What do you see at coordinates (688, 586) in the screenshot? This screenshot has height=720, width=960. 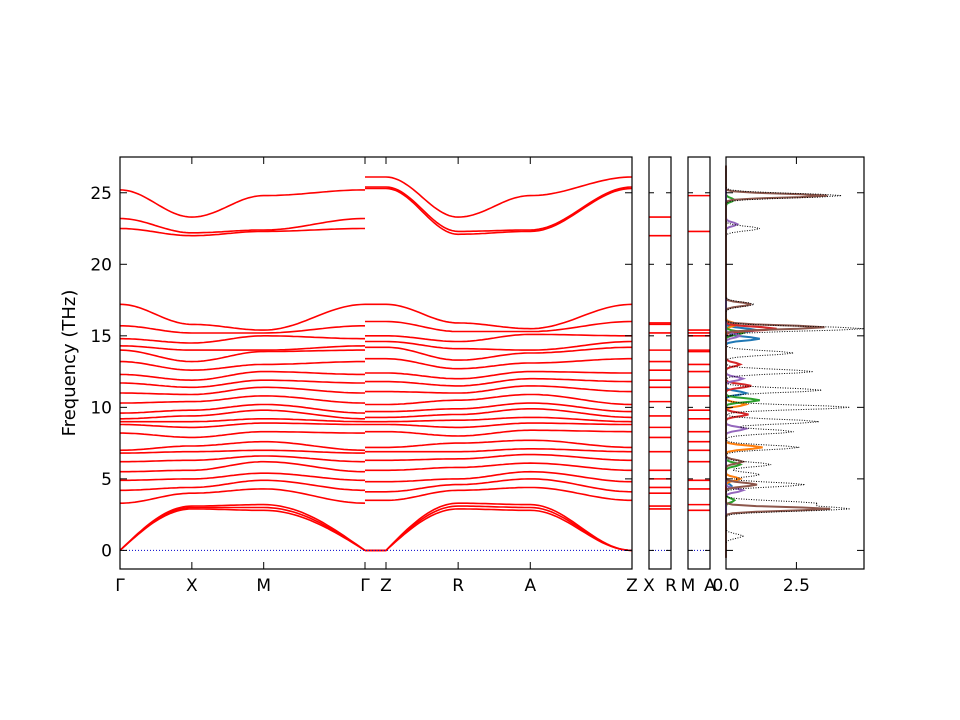 I see `ma-x-tick-label: M` at bounding box center [688, 586].